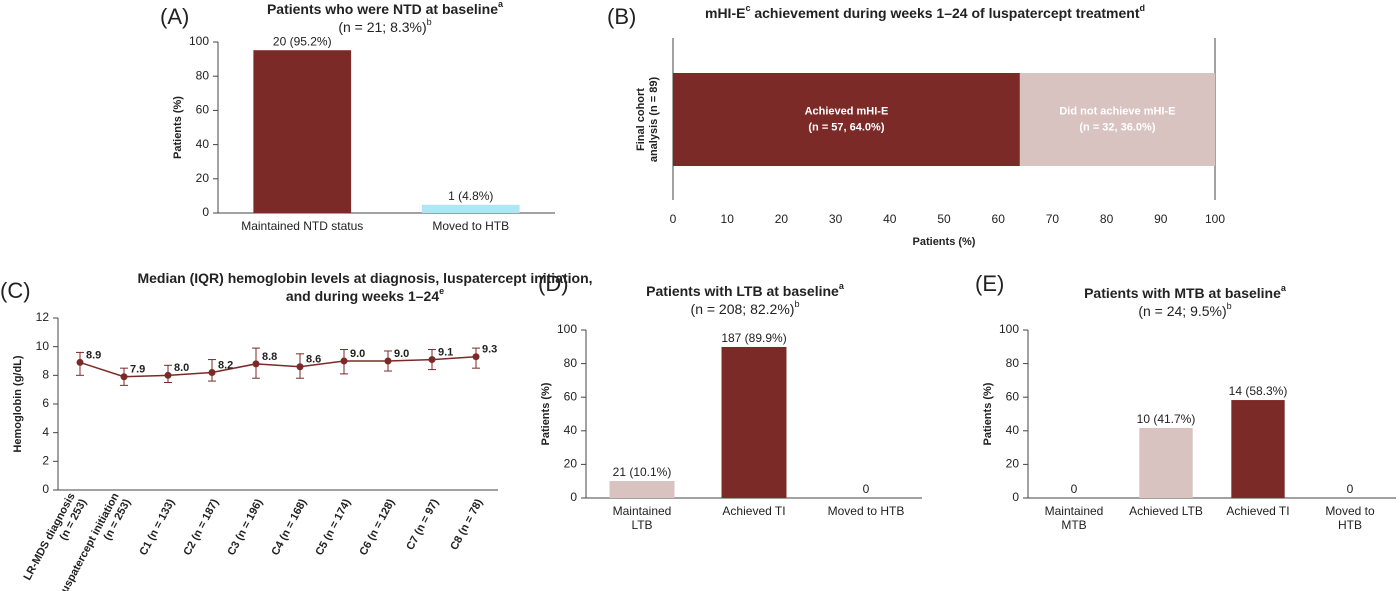 This screenshot has width=1400, height=591. Describe the element at coordinates (43, 346) in the screenshot. I see `y-tick-label: 10` at that location.